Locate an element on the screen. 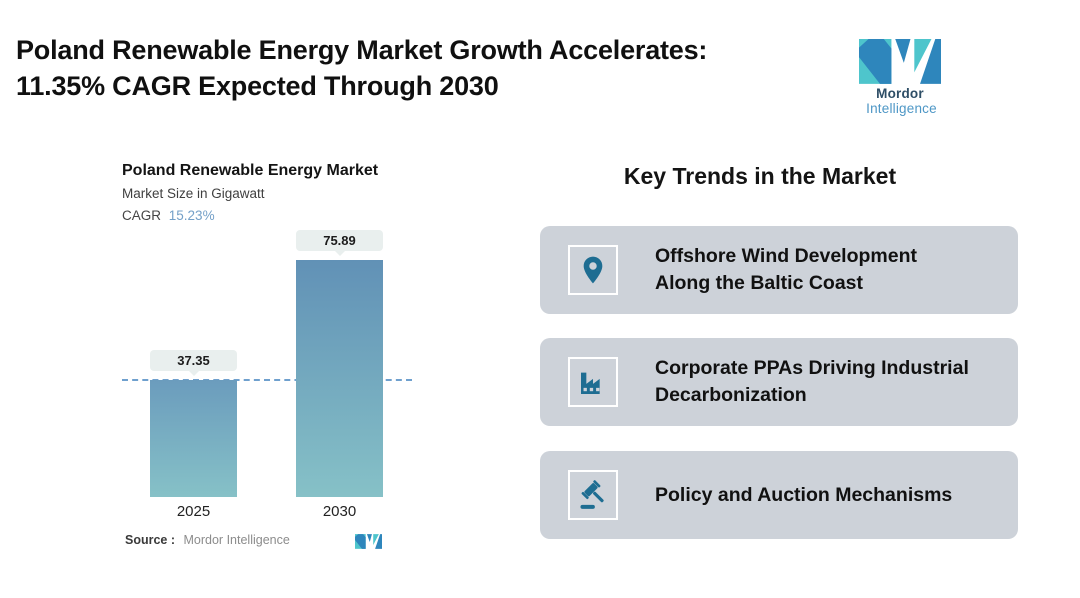  page-title-line2: 11.35% CAGR Expected Through 2030 is located at coordinates (257, 86).